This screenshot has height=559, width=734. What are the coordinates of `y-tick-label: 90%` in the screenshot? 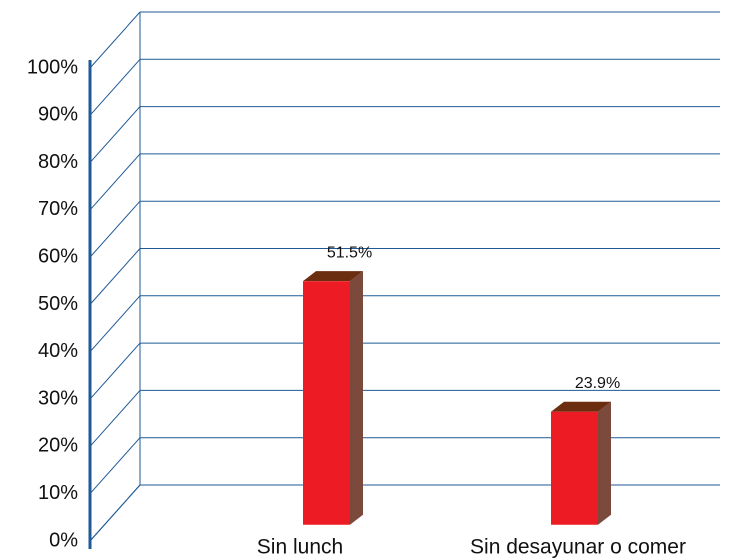 It's located at (58, 115).